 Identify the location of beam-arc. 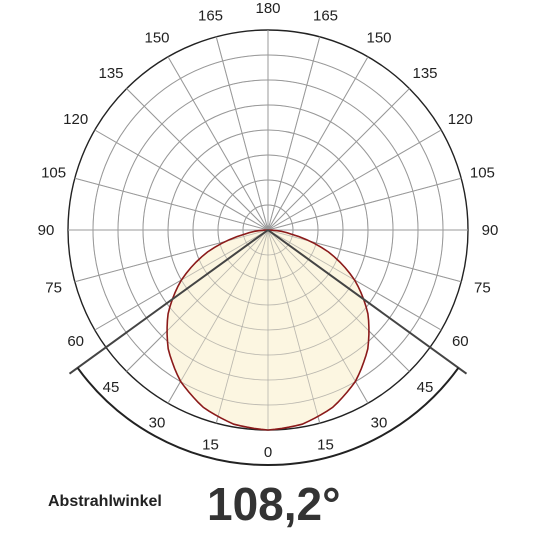
(268, 416).